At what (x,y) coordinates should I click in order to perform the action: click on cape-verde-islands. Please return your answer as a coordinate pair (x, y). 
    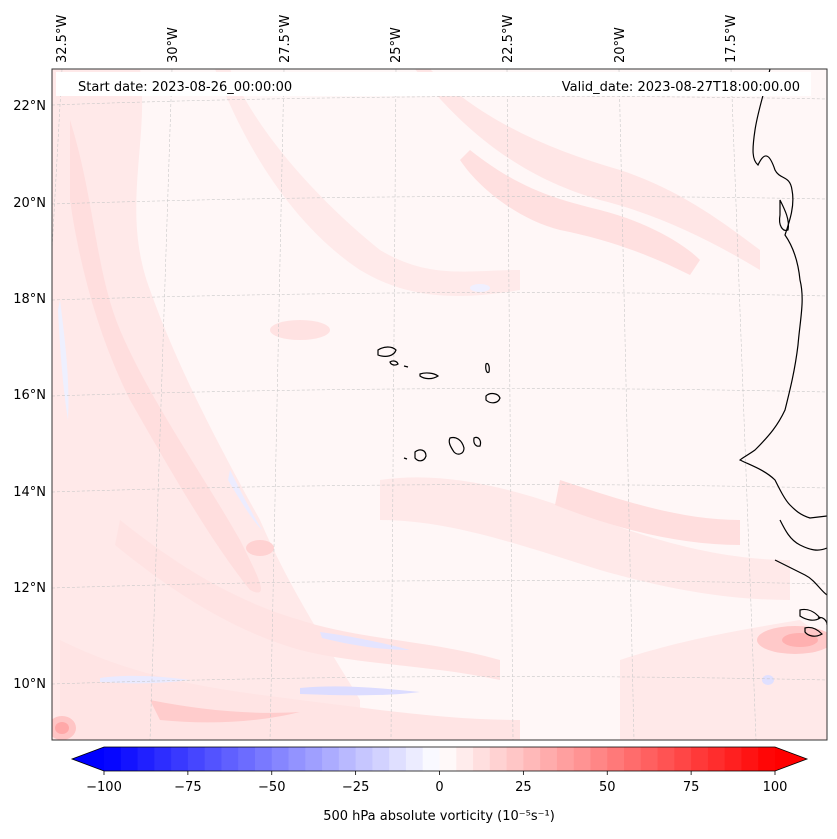
    Looking at the image, I should click on (439, 404).